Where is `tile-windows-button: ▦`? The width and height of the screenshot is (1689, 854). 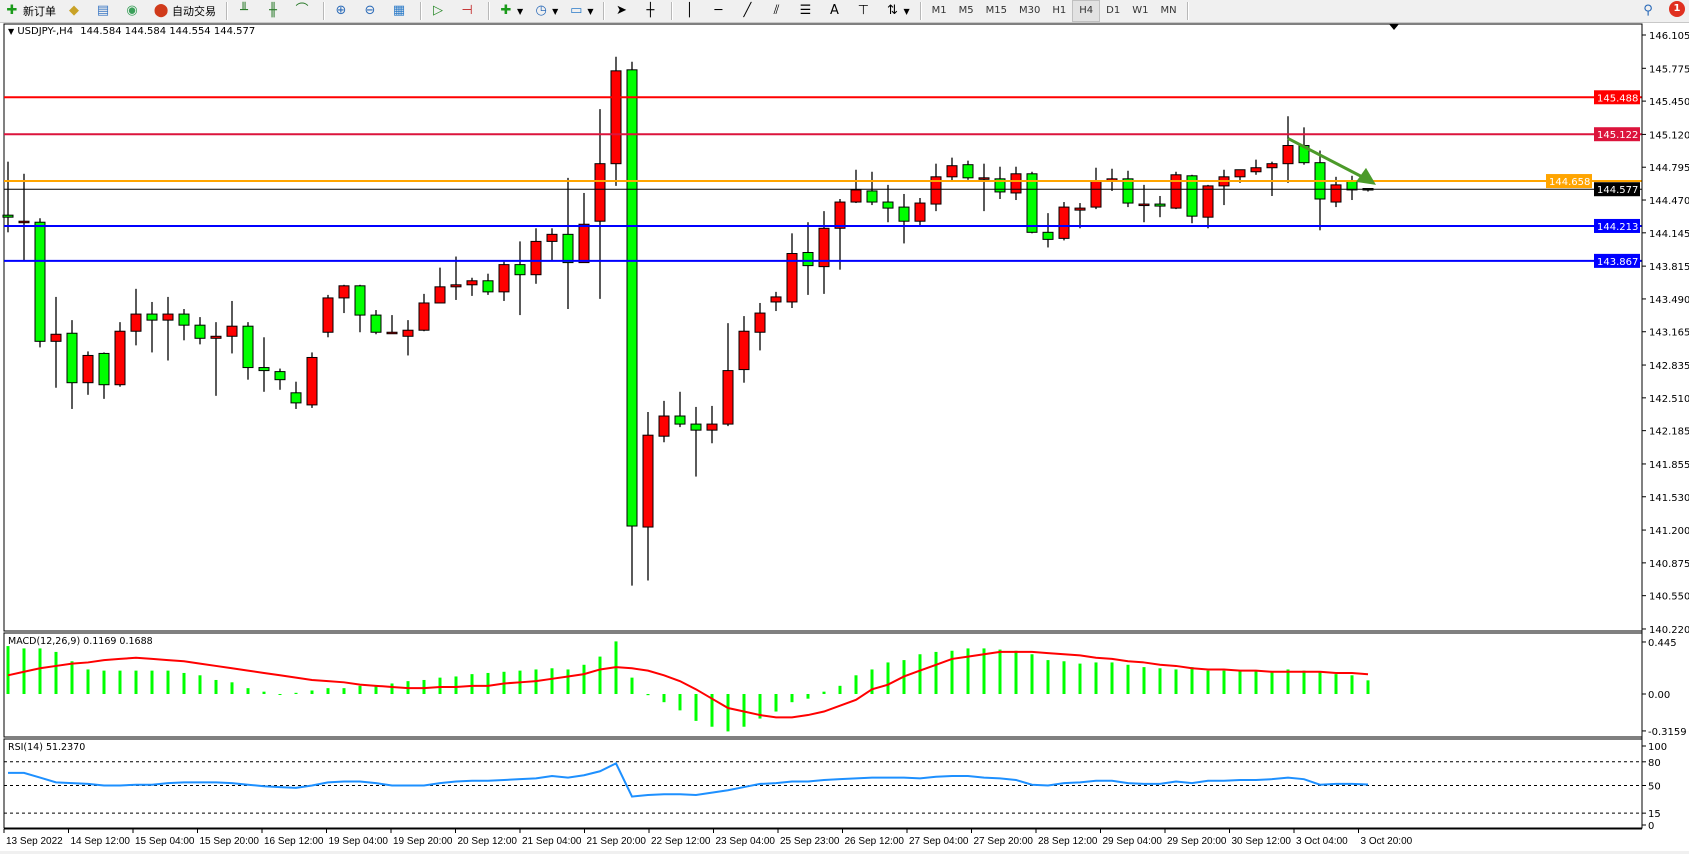
tile-windows-button: ▦ is located at coordinates (400, 11).